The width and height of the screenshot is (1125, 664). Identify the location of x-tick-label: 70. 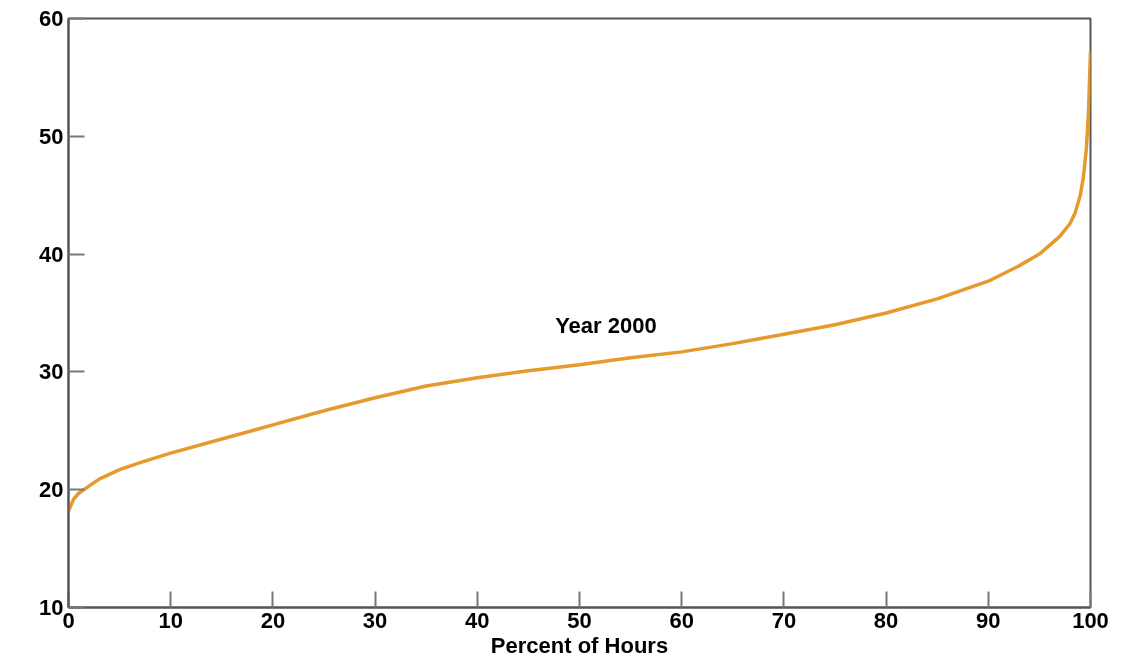
(784, 620).